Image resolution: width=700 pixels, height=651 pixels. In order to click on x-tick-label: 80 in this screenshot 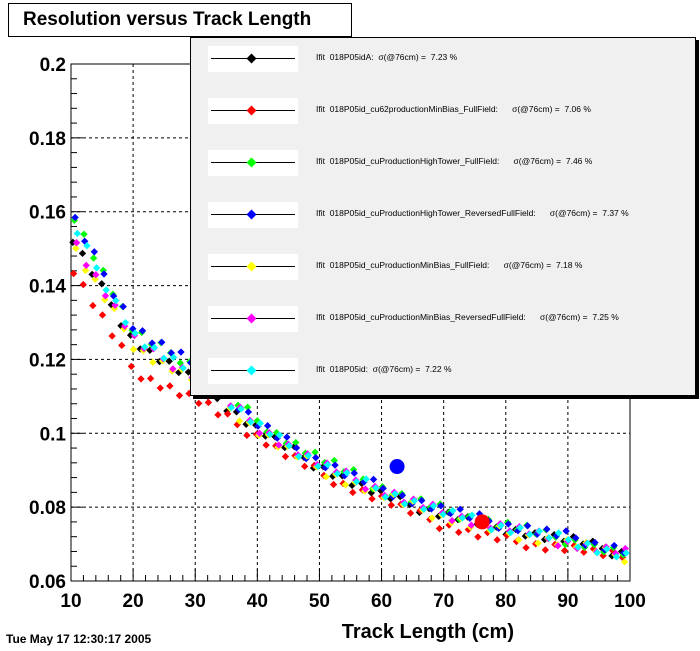, I will do `click(505, 601)`.